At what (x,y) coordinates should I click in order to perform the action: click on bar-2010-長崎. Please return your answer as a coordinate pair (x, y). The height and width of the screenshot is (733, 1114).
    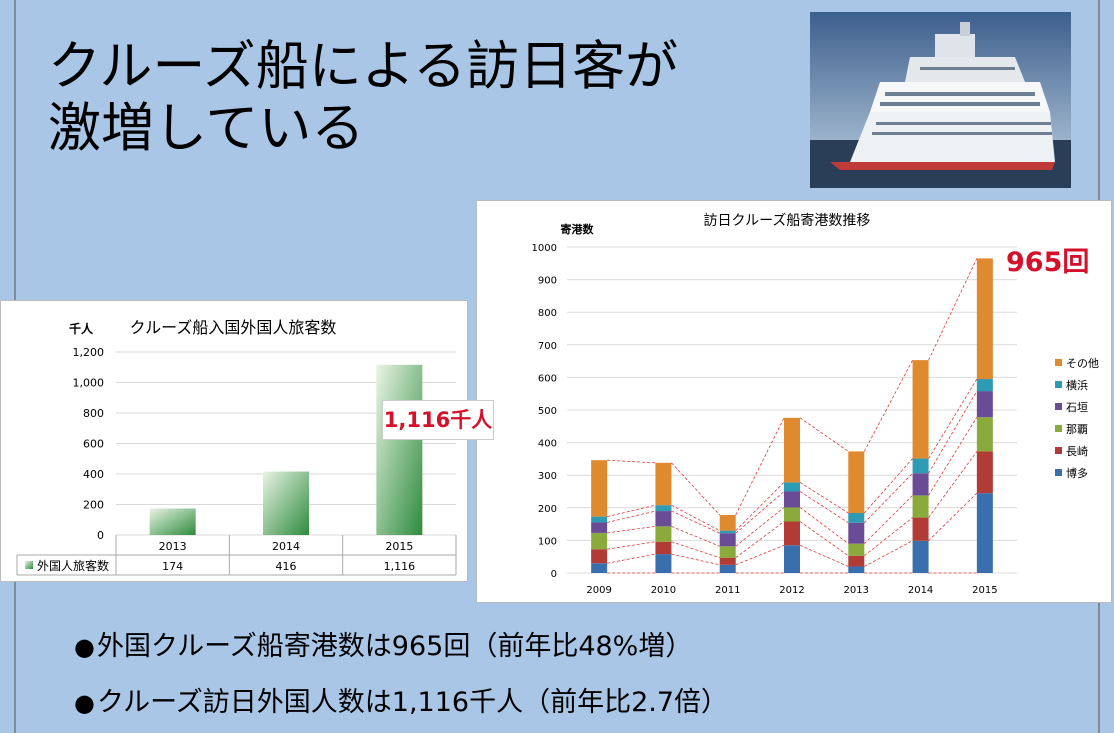
    Looking at the image, I should click on (663, 548).